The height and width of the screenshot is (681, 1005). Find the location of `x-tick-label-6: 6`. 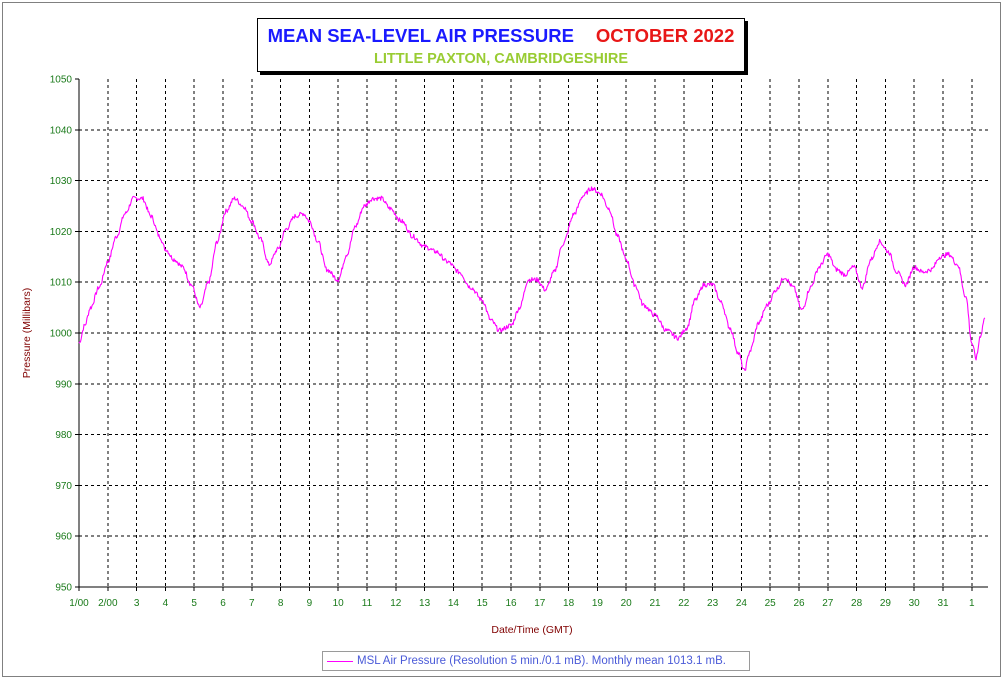

x-tick-label-6: 6 is located at coordinates (223, 603).